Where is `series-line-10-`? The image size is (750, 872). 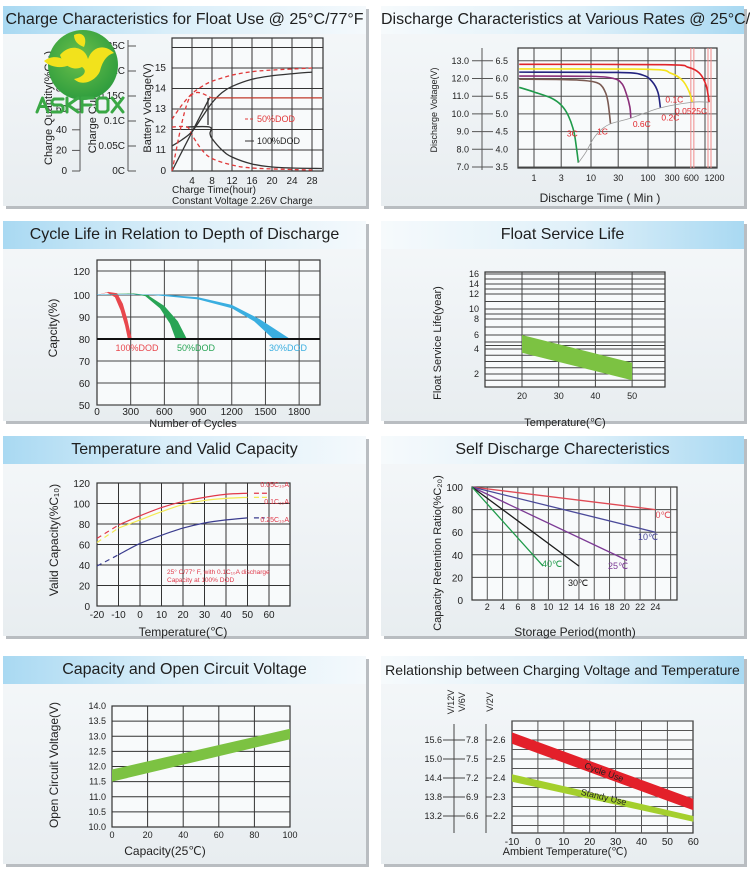
series-line-10- is located at coordinates (563, 509).